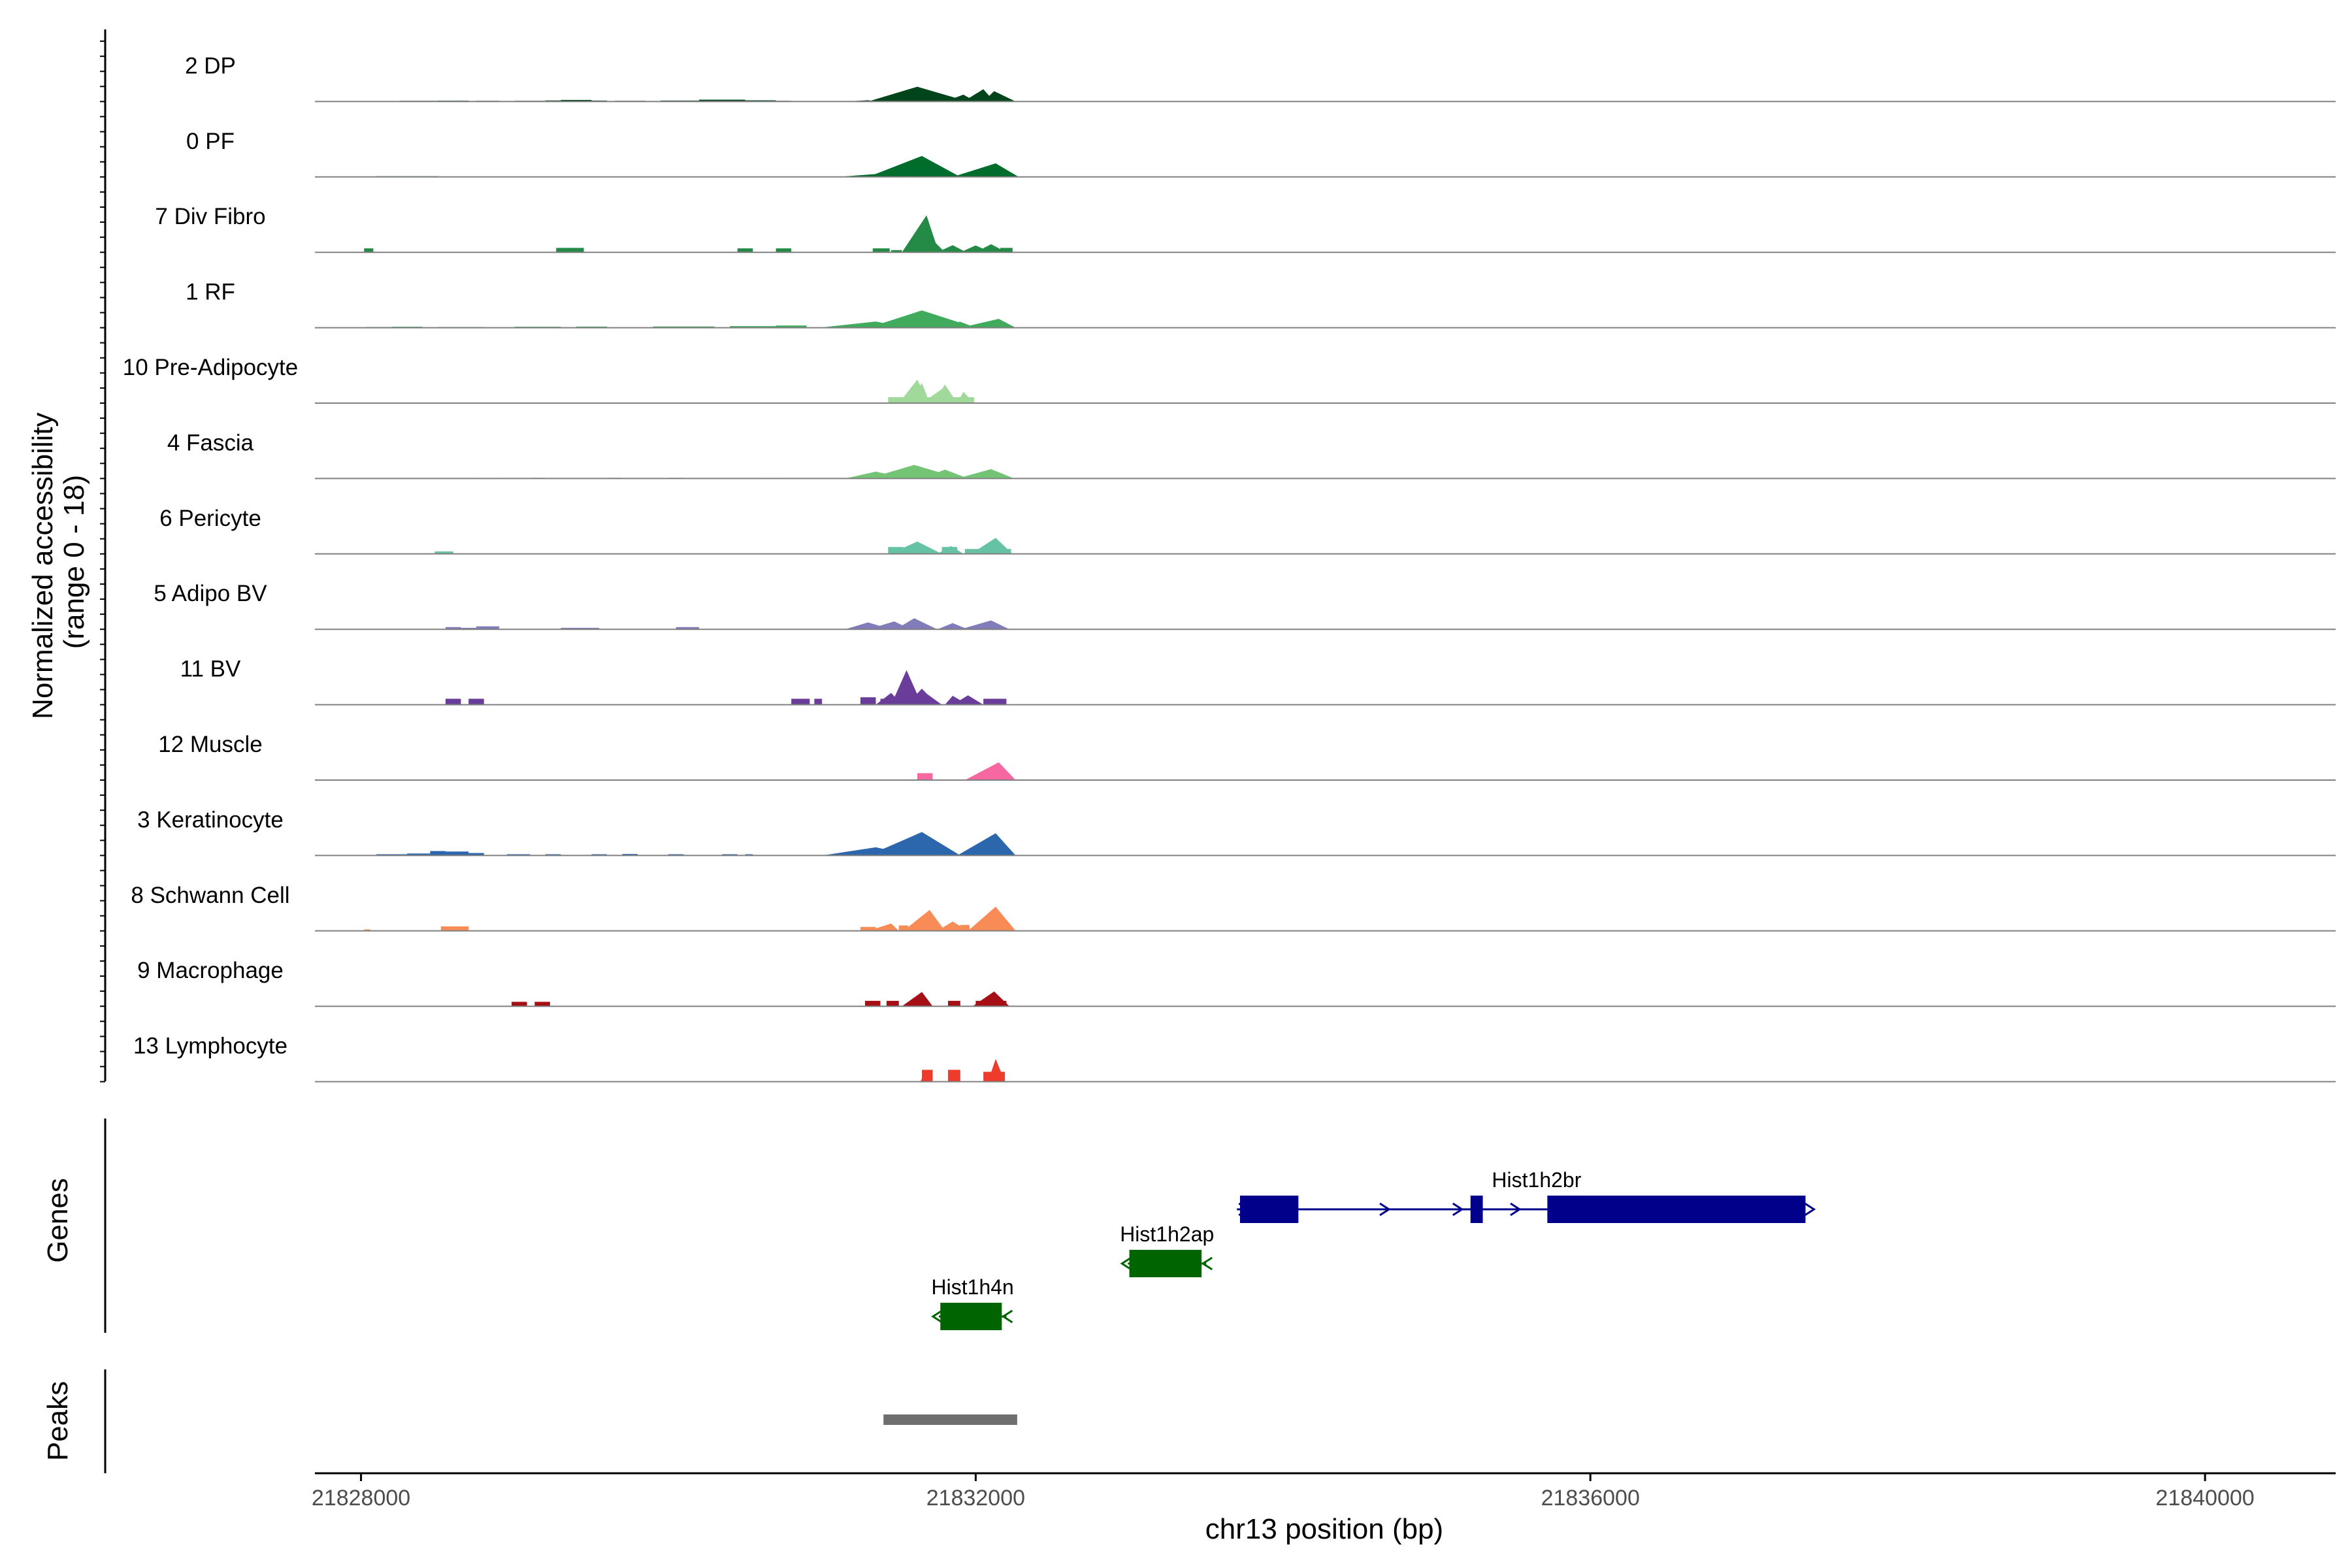 Image resolution: width=2352 pixels, height=1568 pixels. What do you see at coordinates (1233, 907) in the screenshot?
I see `track-12: 8 Schwann Cell` at bounding box center [1233, 907].